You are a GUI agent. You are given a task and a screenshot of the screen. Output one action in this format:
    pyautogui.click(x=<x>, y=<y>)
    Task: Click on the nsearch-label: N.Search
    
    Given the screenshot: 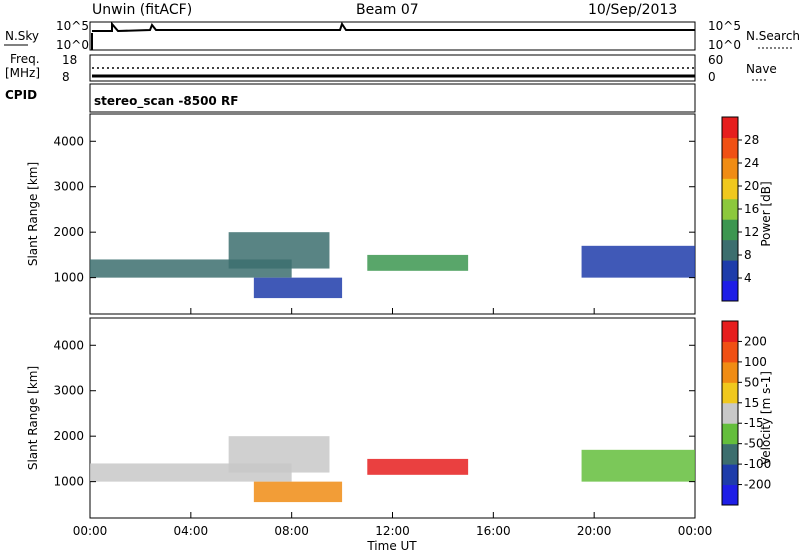 What is the action you would take?
    pyautogui.click(x=773, y=36)
    